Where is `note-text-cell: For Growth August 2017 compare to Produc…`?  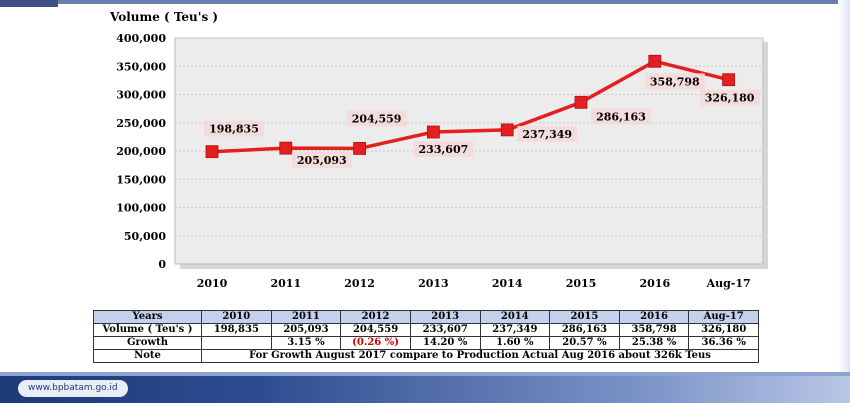 note-text-cell: For Growth August 2017 compare to Produc… is located at coordinates (480, 356).